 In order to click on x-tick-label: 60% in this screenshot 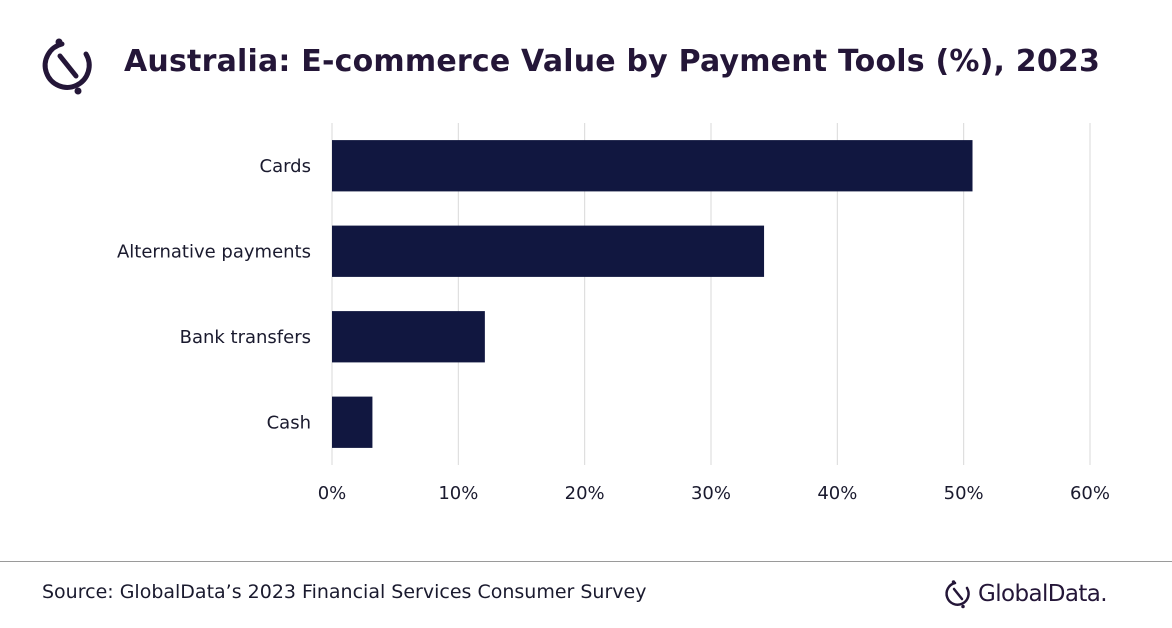, I will do `click(1090, 493)`.